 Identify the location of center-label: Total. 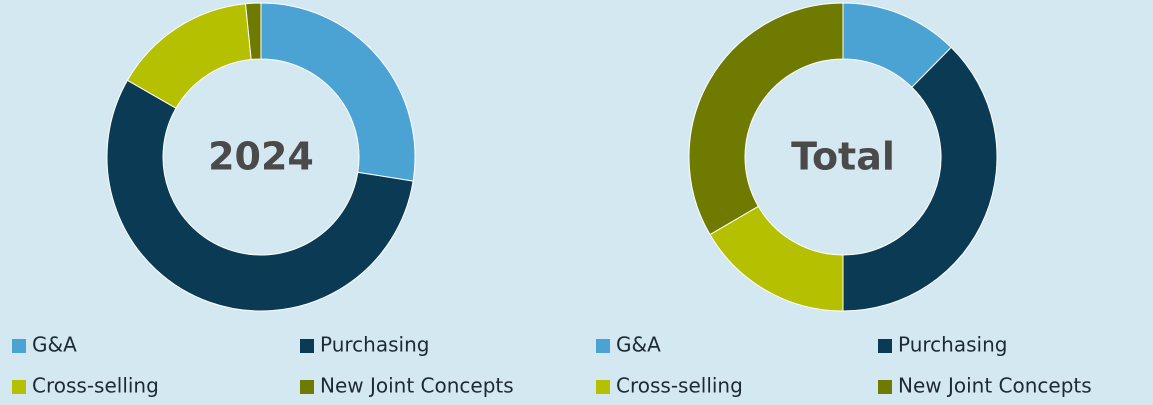
(843, 157).